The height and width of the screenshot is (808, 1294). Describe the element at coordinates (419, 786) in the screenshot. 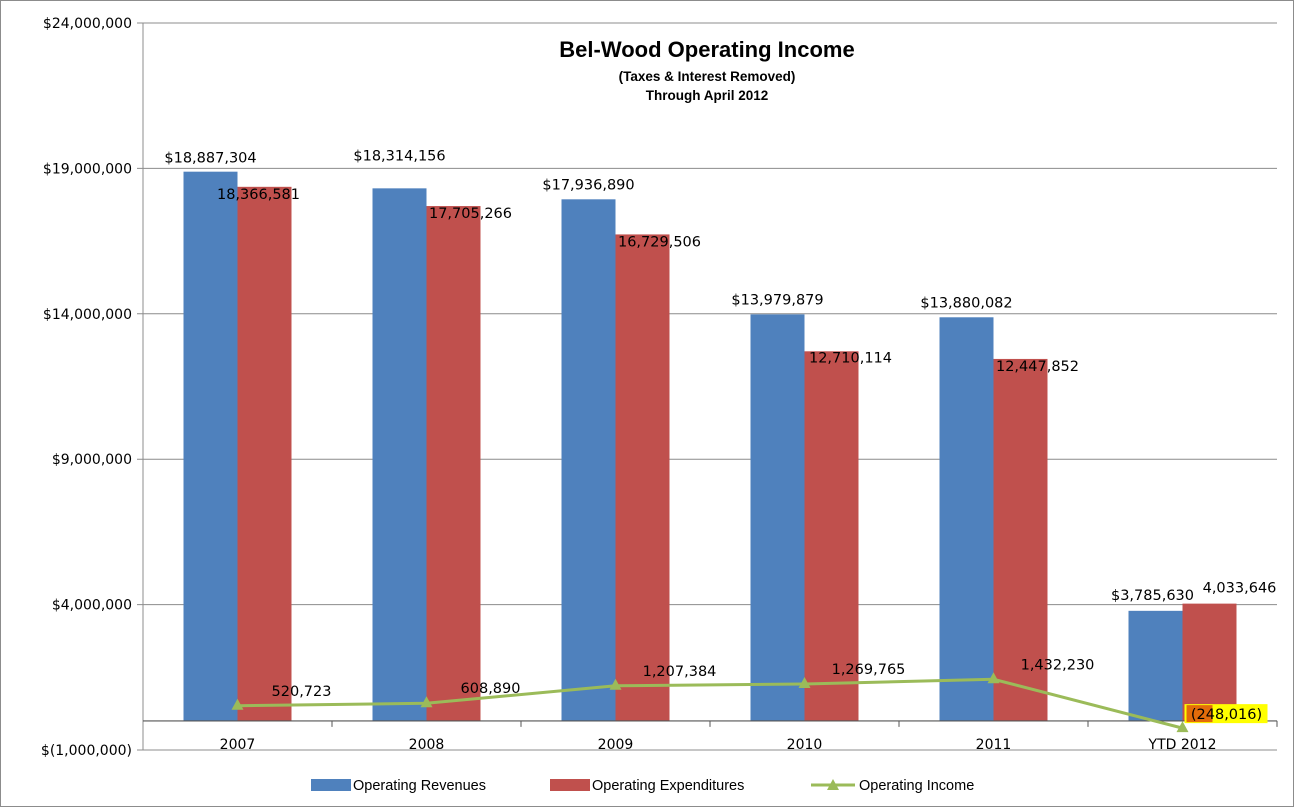

I see `legend-label-revenues: Operating Revenues` at that location.